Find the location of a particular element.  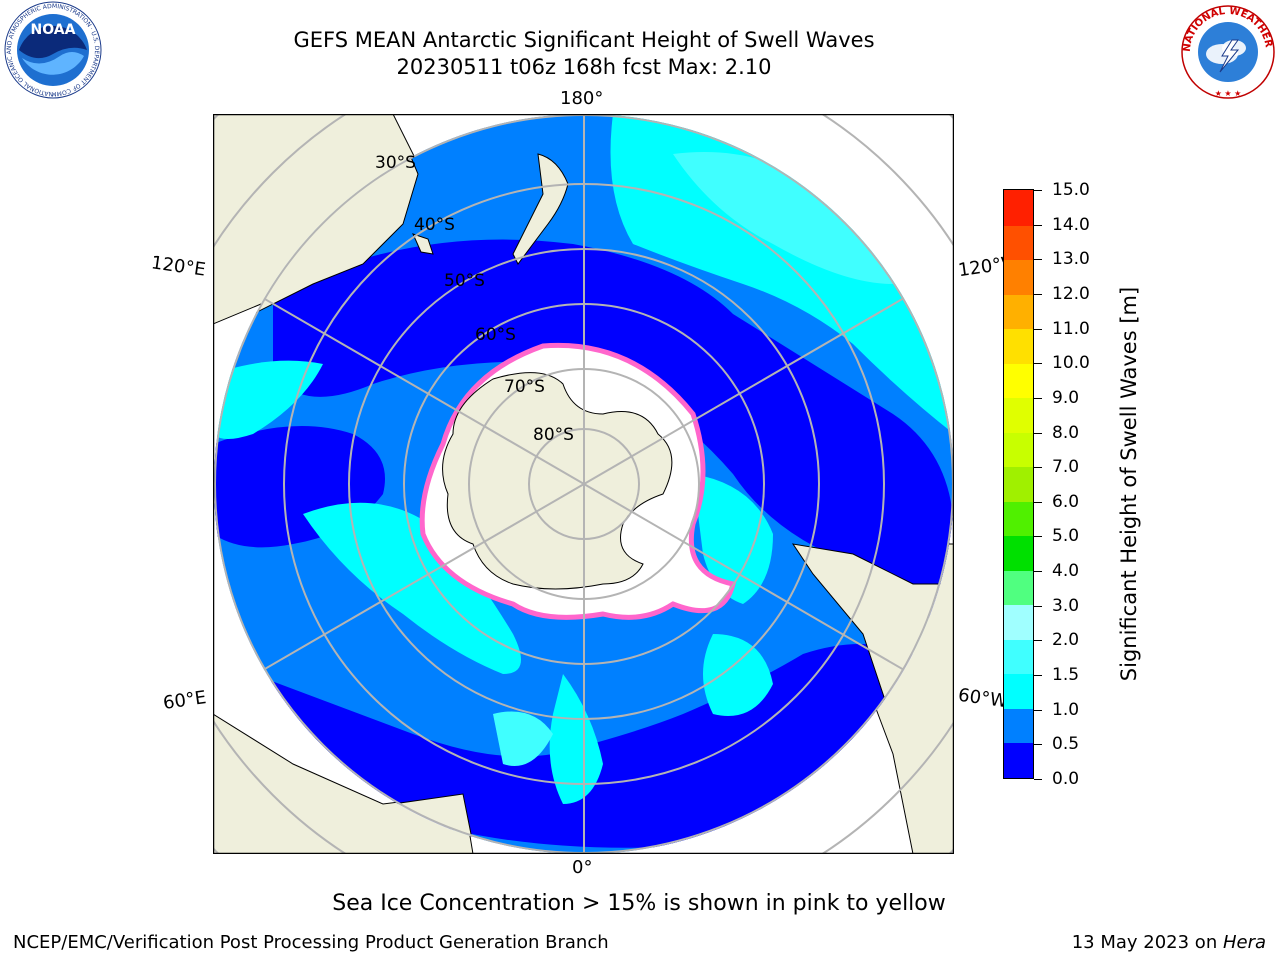

colorbar-tick-label: 12.0 is located at coordinates (1071, 293).